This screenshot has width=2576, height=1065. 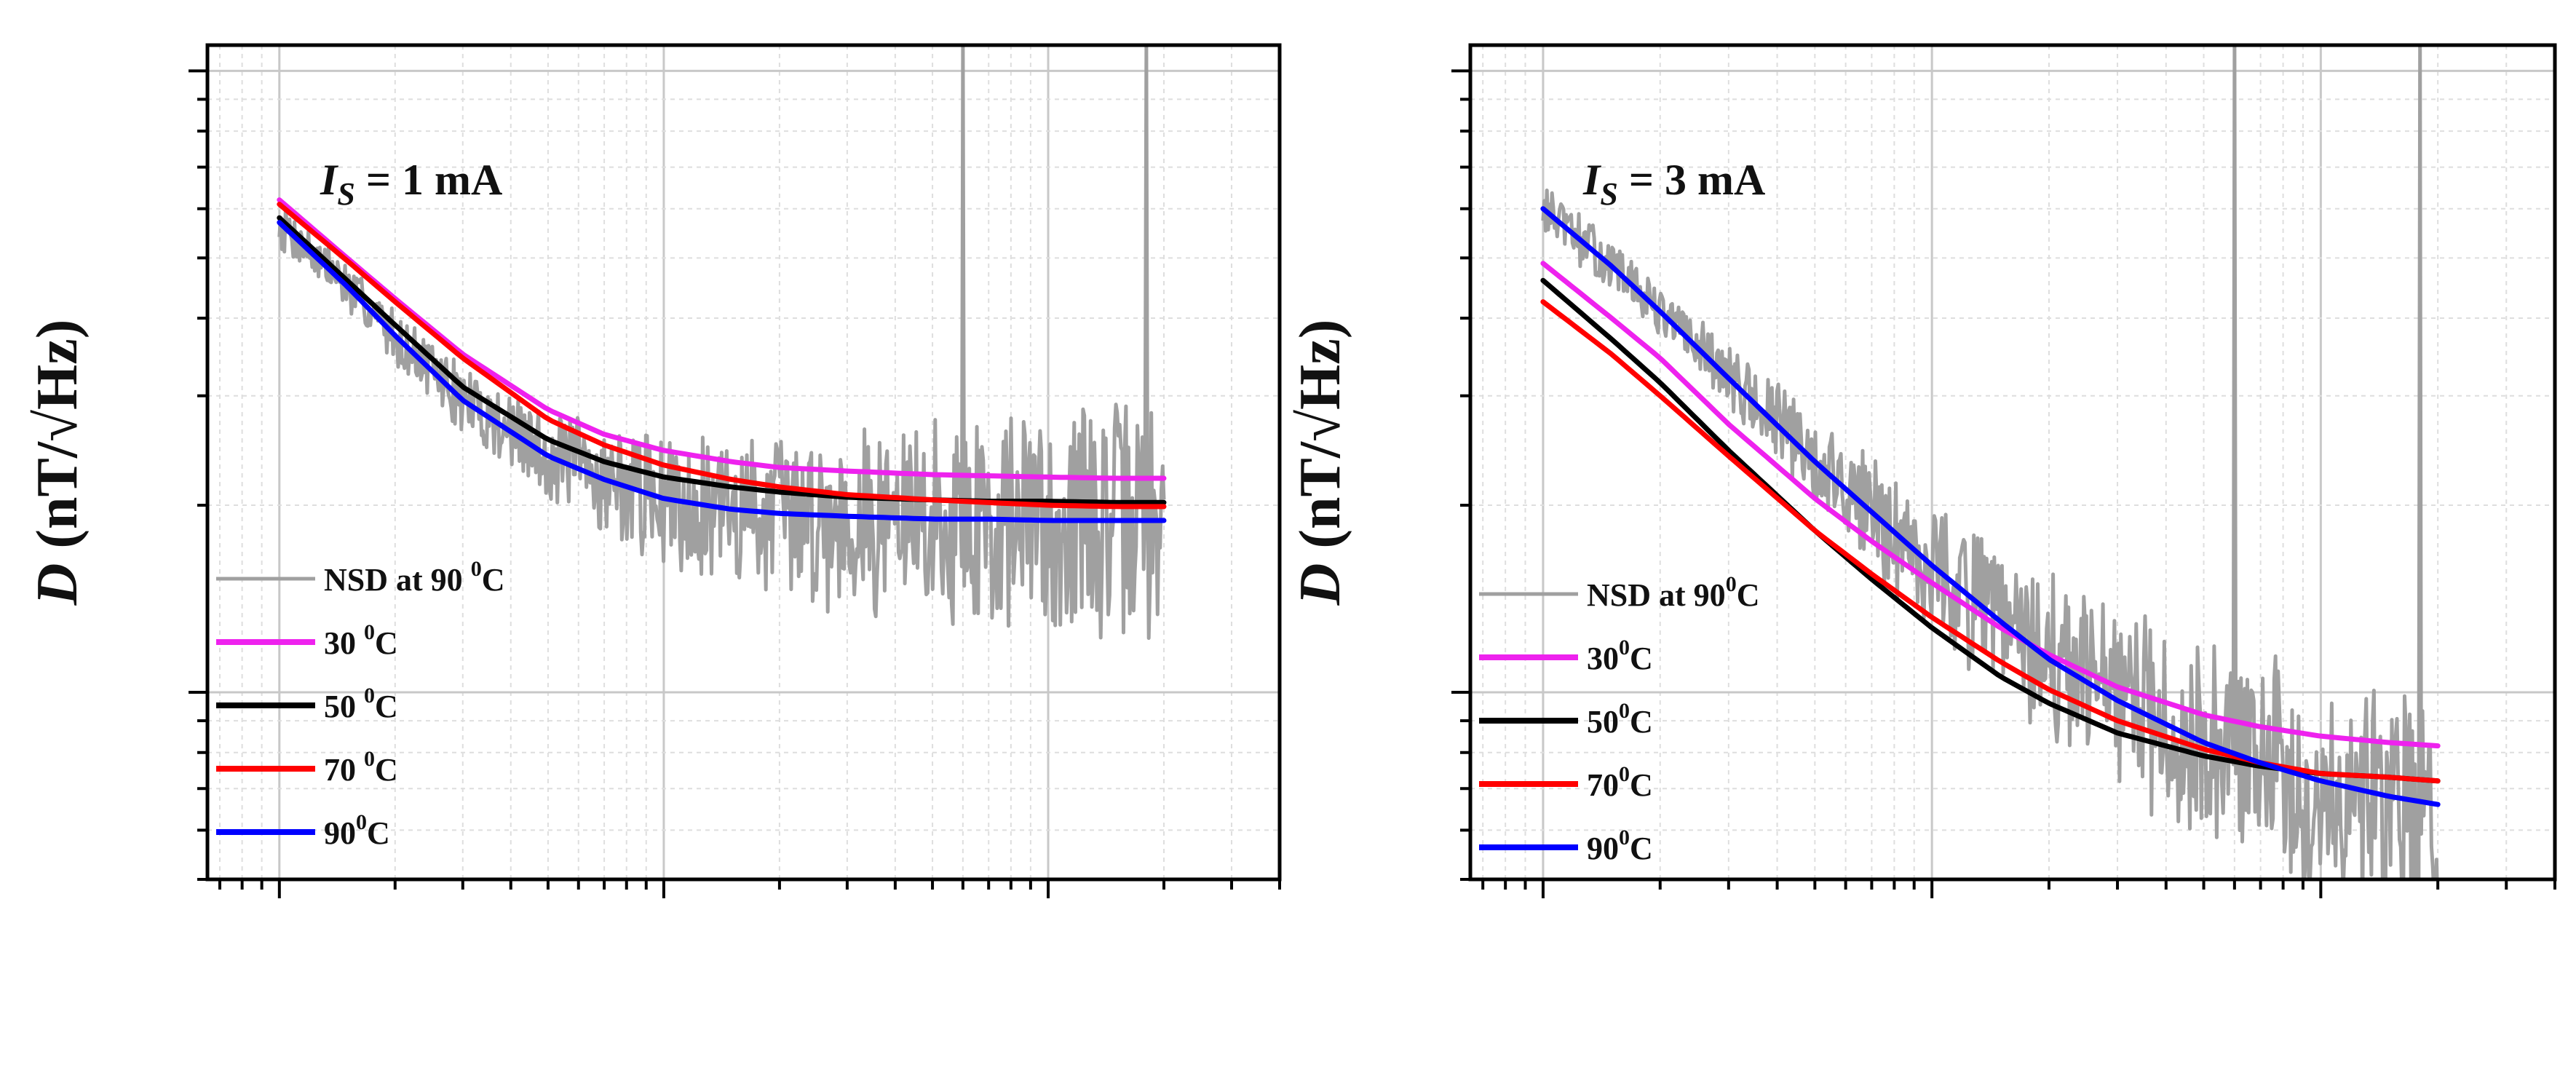 I want to click on legend-label: 70 0C, so click(x=361, y=768).